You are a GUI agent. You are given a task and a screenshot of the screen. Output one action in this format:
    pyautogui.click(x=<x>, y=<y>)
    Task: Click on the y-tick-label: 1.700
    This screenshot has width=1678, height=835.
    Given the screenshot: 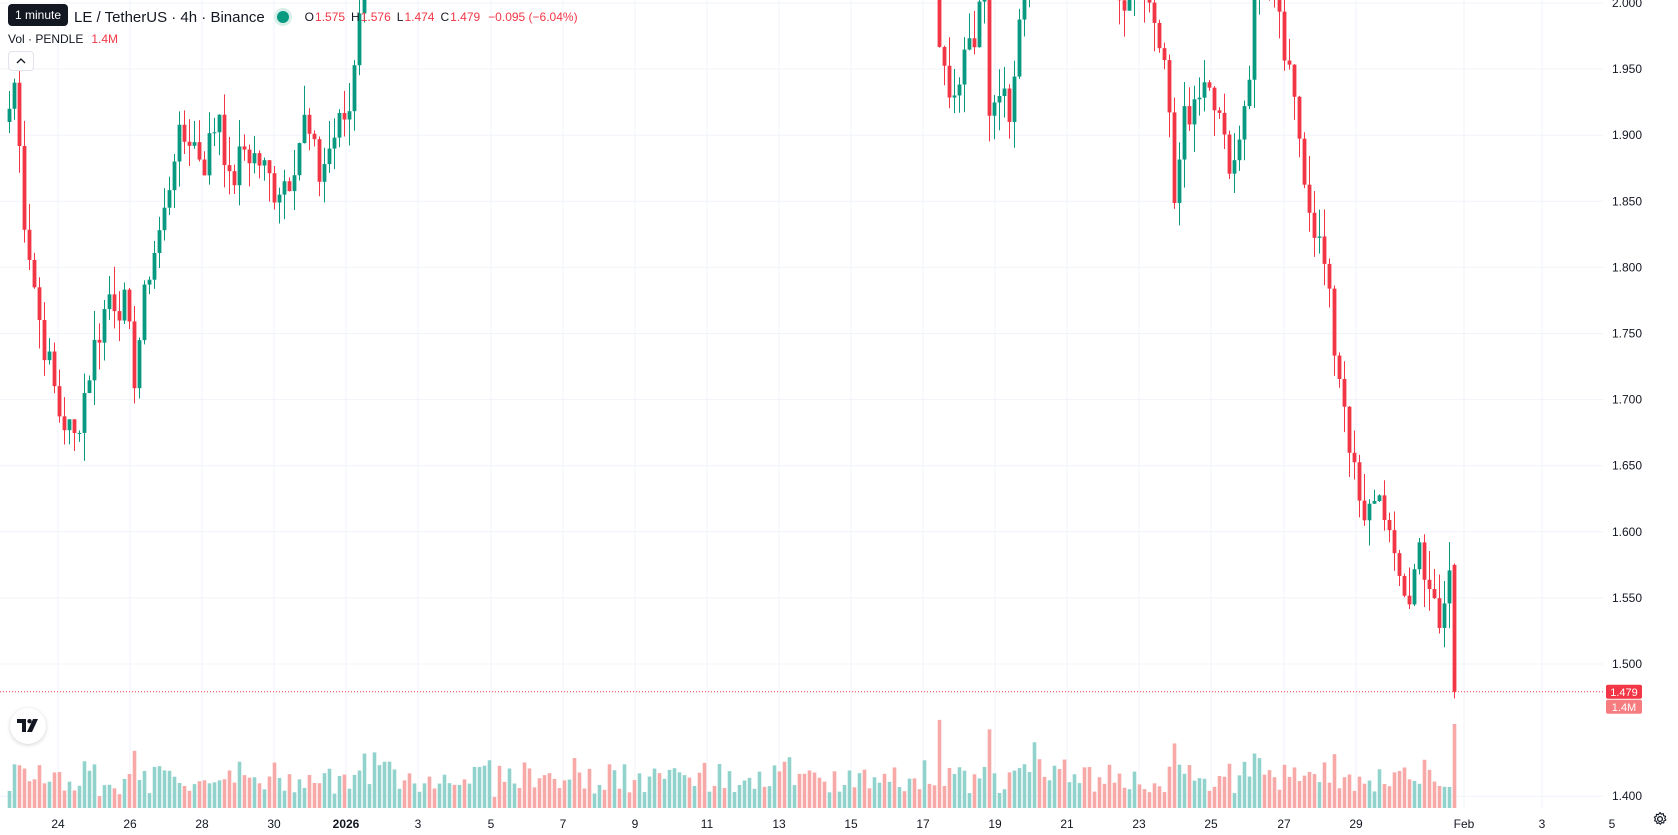 What is the action you would take?
    pyautogui.click(x=1627, y=400)
    